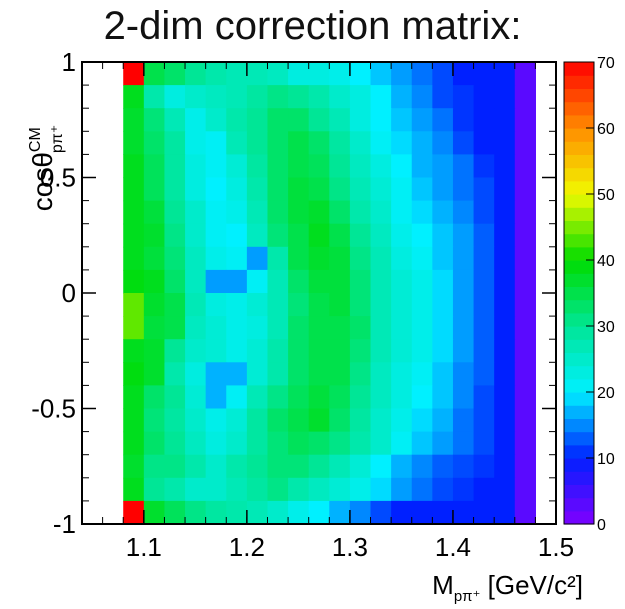  I want to click on colorbar-tick-label: 70, so click(606, 63).